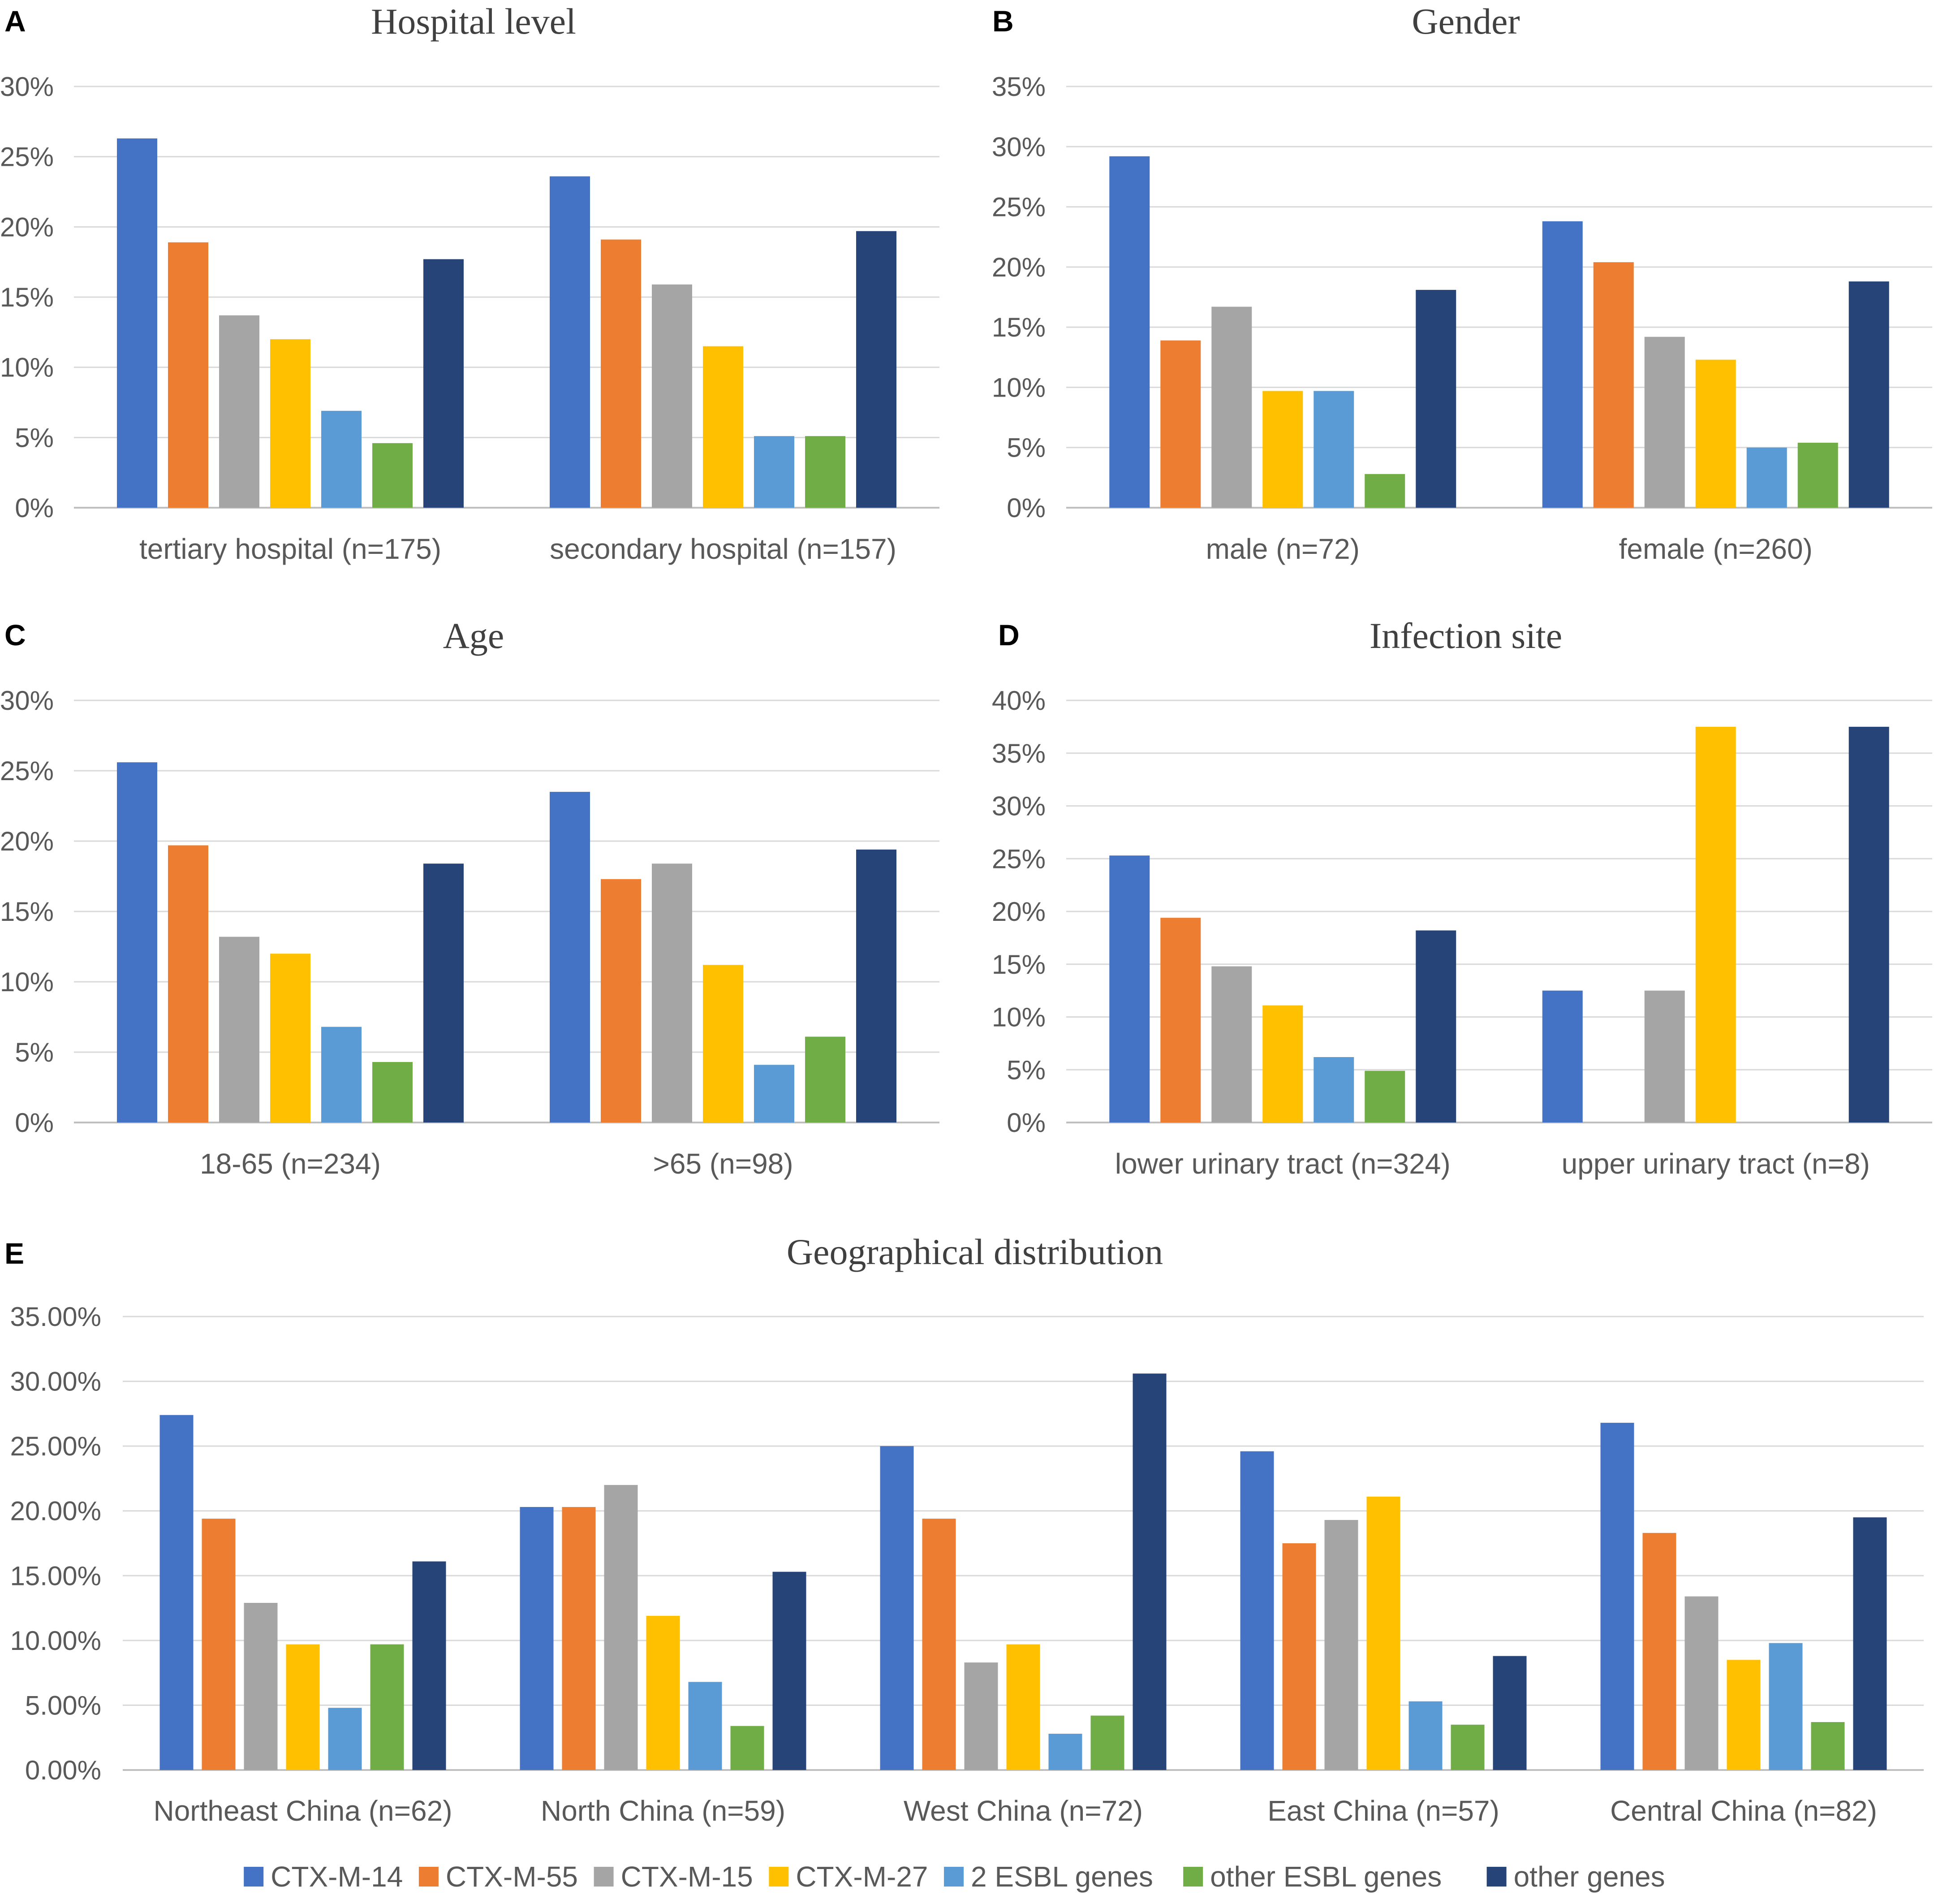 This screenshot has height=1904, width=1934. I want to click on category-label: >65 (n=98), so click(723, 1164).